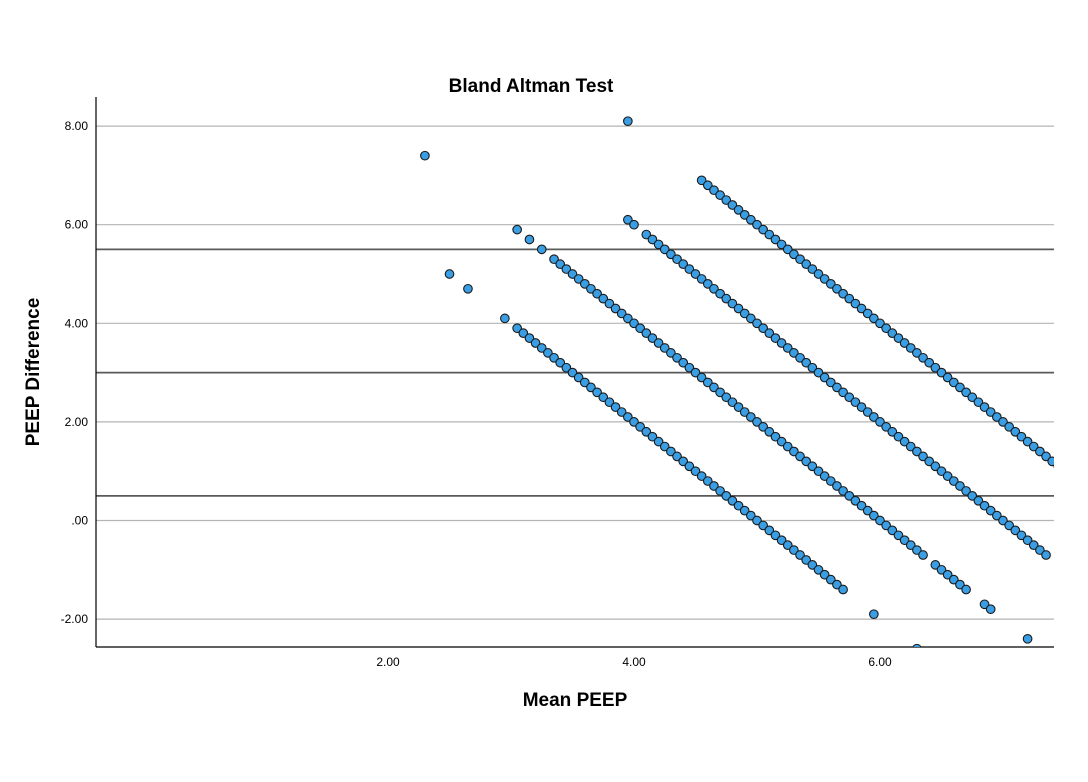 The width and height of the screenshot is (1088, 782). Describe the element at coordinates (575, 700) in the screenshot. I see `x-axis-label: Mean PEEP` at that location.